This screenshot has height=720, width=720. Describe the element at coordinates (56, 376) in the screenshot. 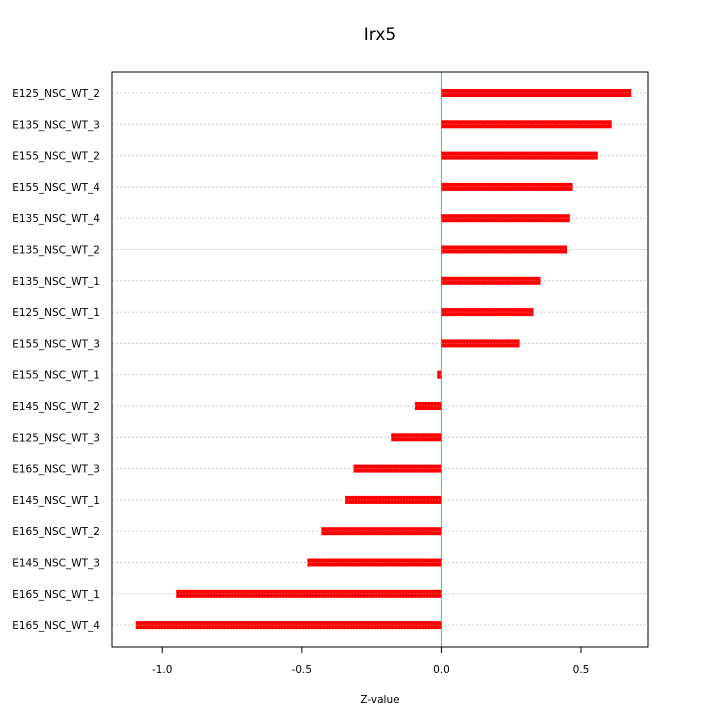

I see `category-label: E155_NSC_WT_1` at that location.